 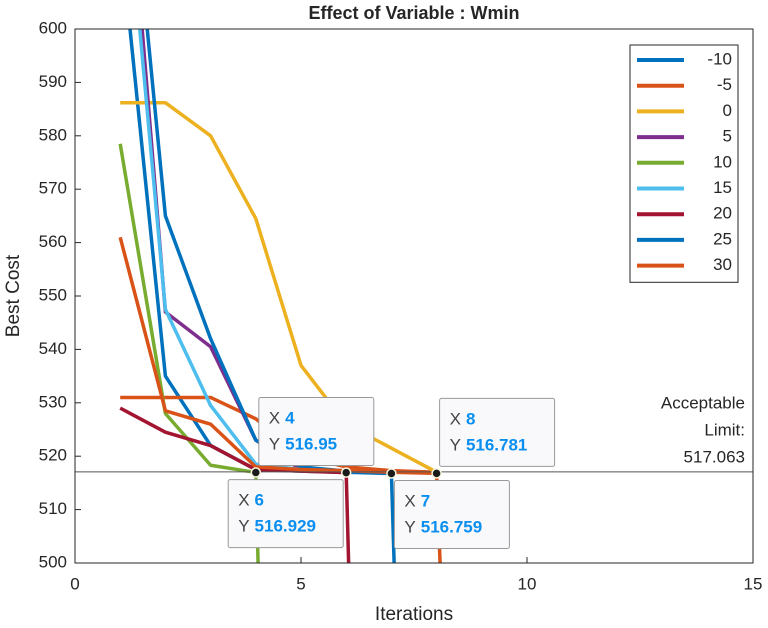 I want to click on datatip-y-value: 516.781, so click(x=496, y=445).